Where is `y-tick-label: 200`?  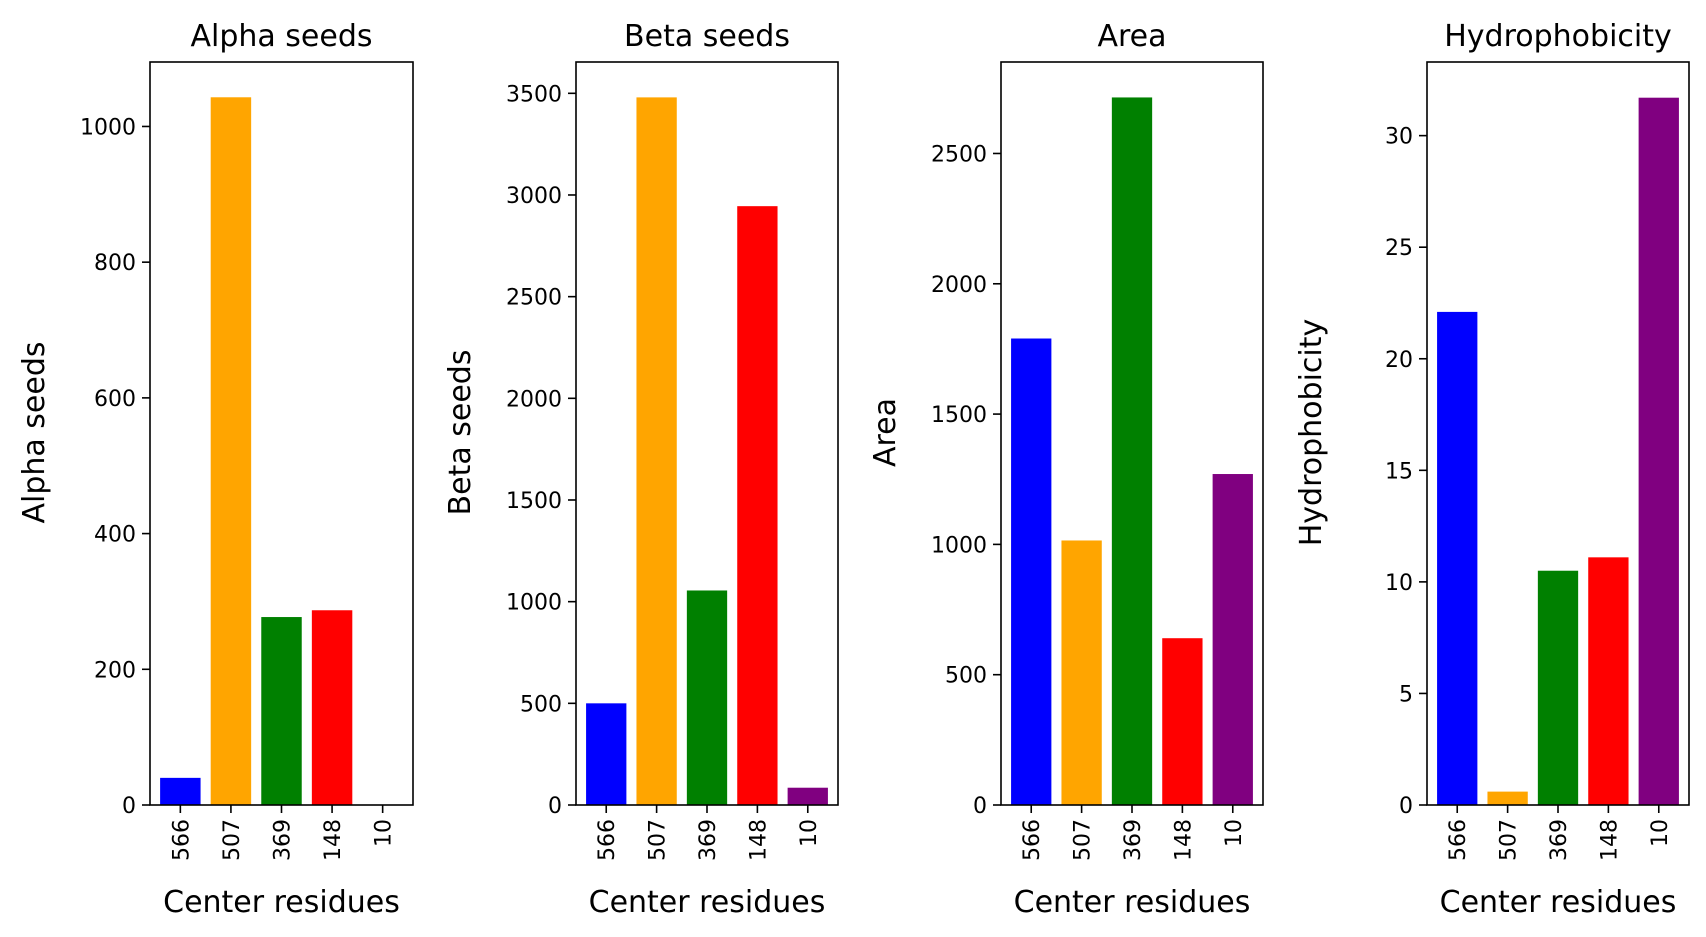 y-tick-label: 200 is located at coordinates (115, 670).